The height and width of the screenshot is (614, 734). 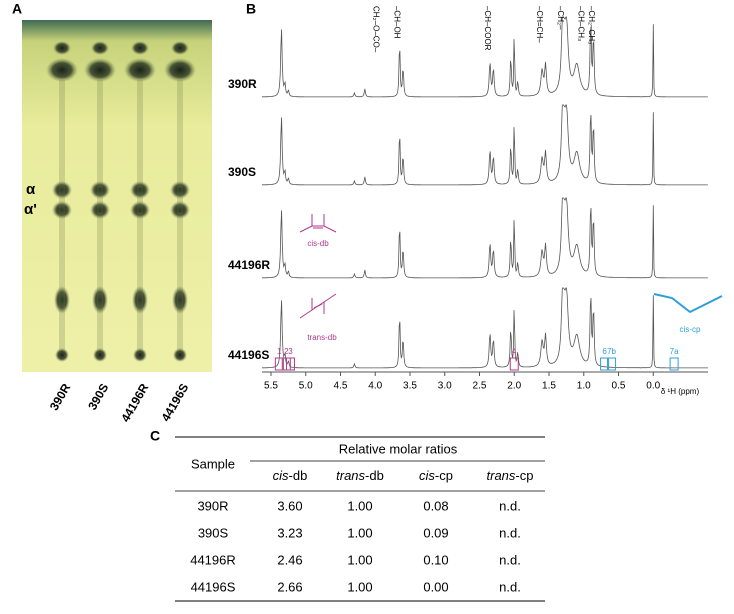 I want to click on table-cell: 3.23, so click(x=289, y=532).